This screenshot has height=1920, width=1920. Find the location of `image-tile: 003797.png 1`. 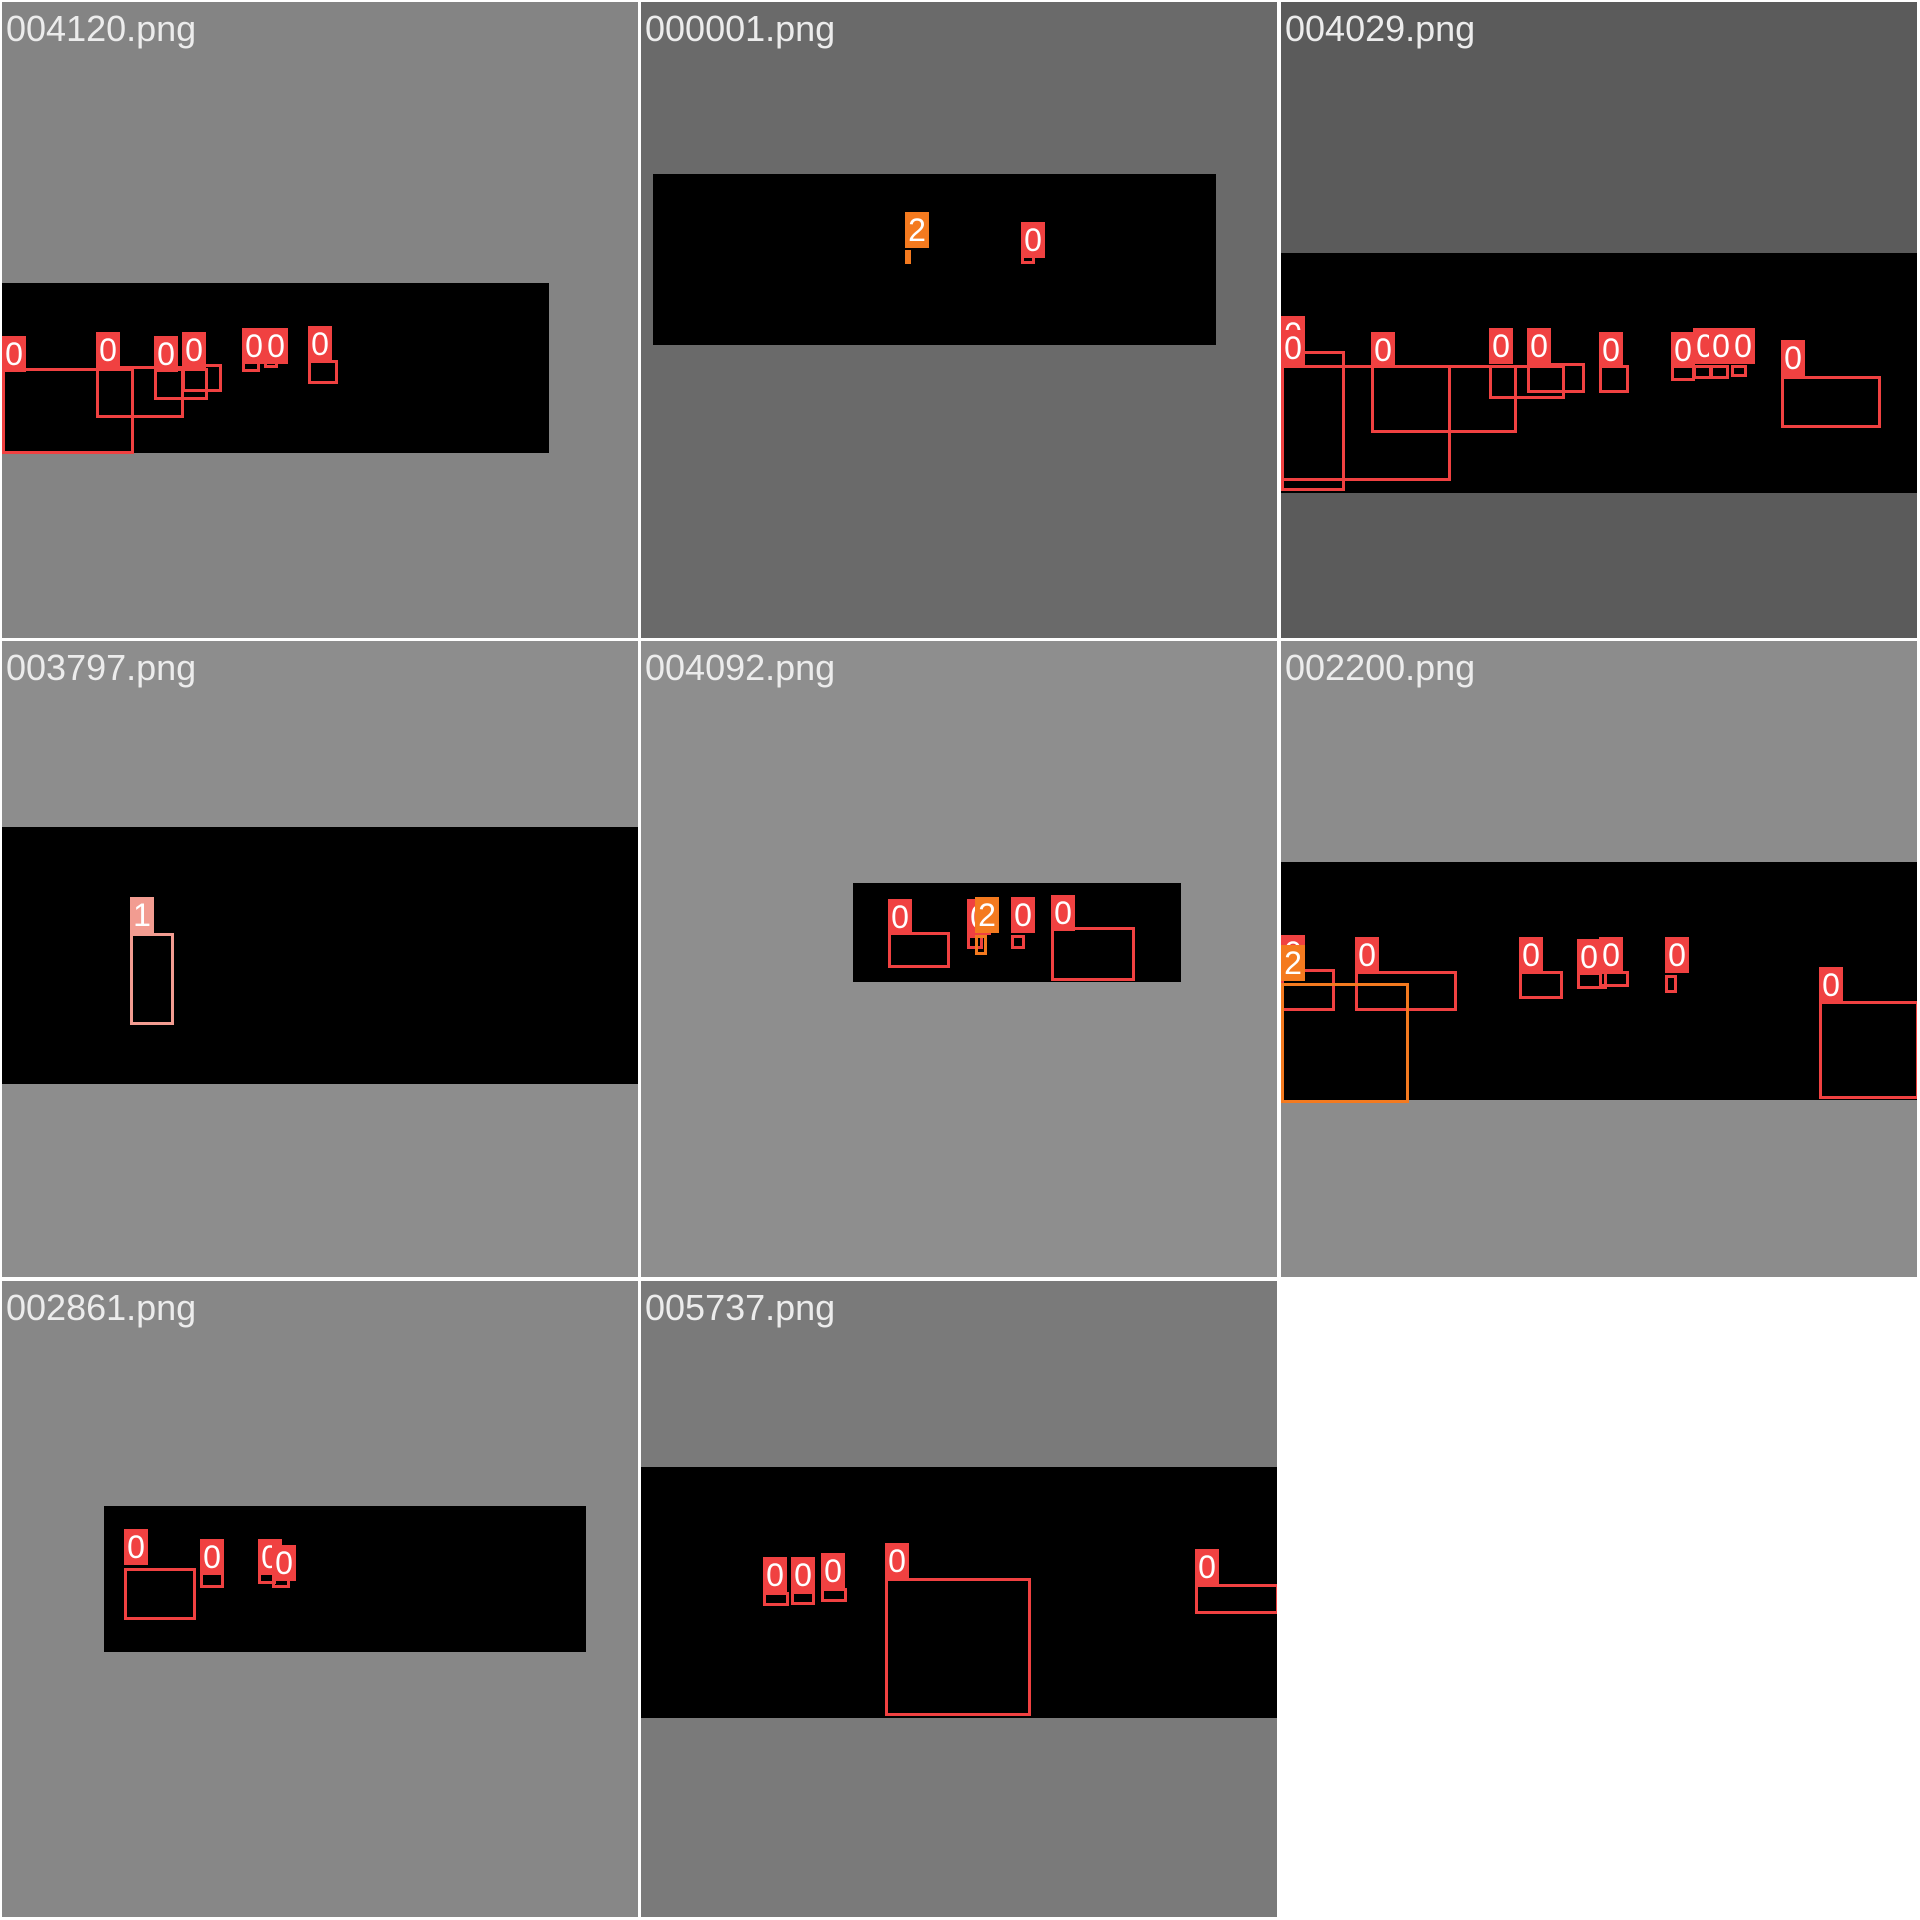

image-tile: 003797.png 1 is located at coordinates (320, 959).